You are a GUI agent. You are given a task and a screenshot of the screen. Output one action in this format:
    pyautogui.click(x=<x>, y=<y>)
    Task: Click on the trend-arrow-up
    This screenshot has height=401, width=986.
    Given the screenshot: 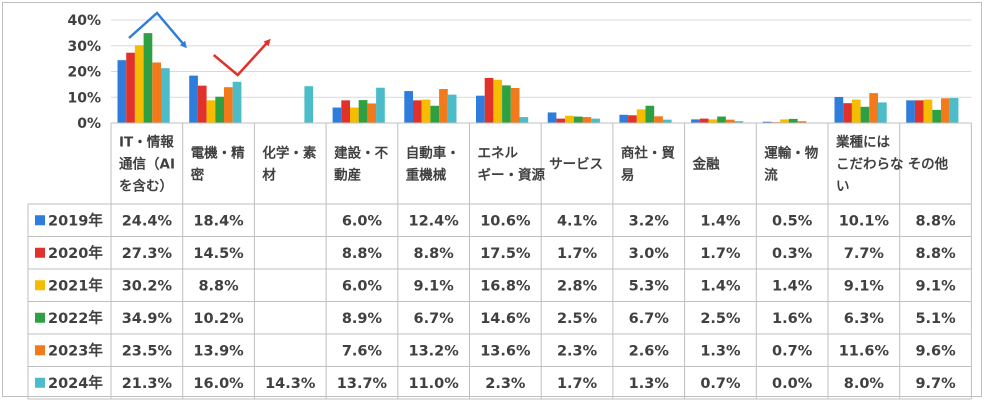 What is the action you would take?
    pyautogui.click(x=241, y=57)
    